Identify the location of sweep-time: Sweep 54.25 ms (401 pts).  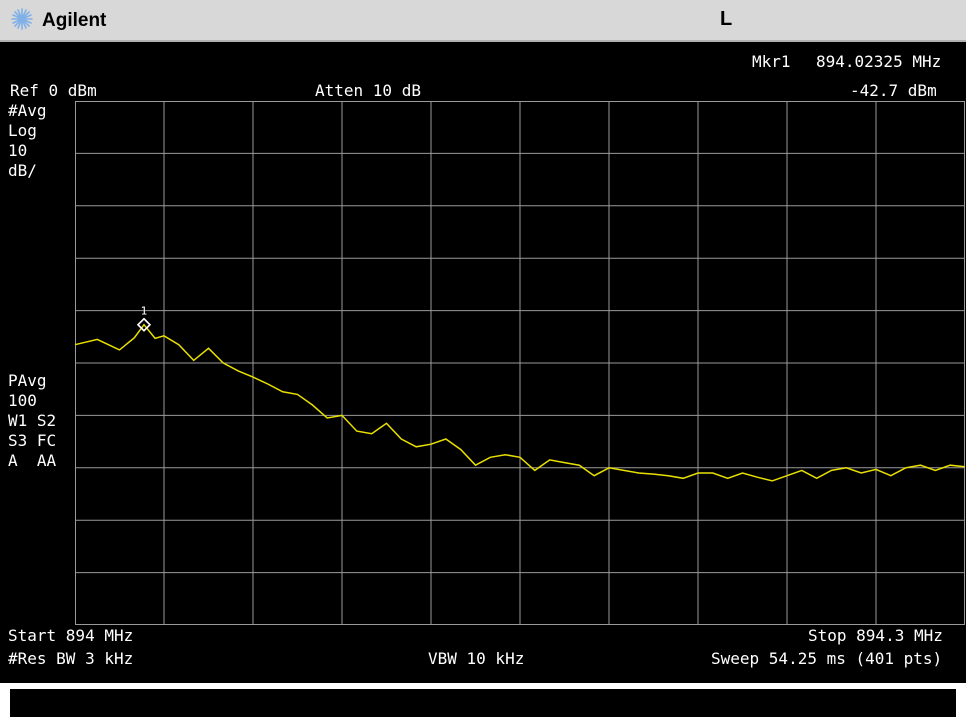
(827, 658).